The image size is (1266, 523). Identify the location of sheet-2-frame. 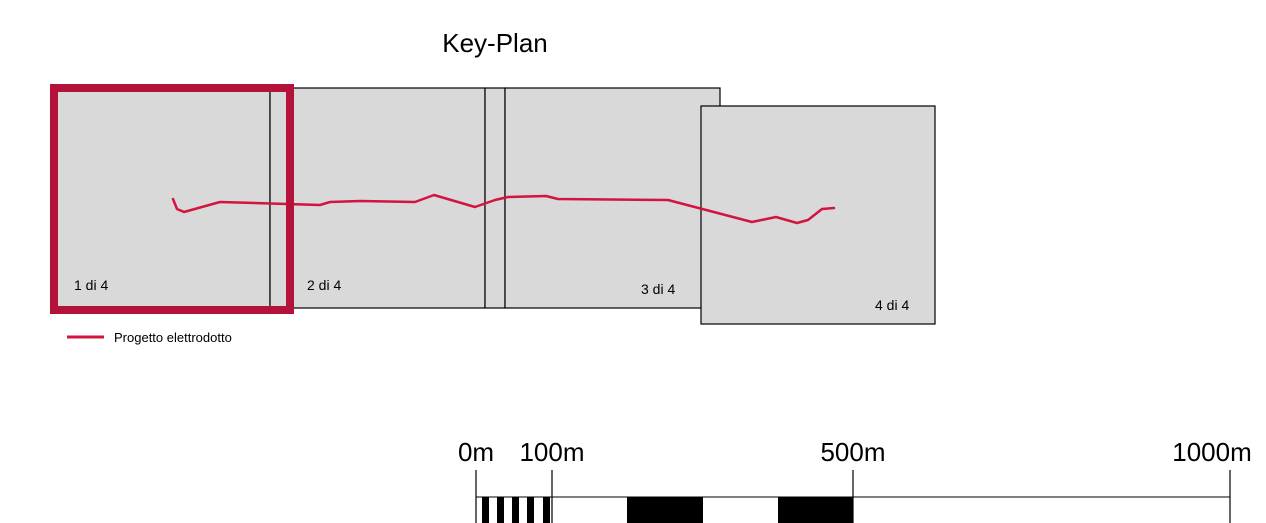
(377, 198).